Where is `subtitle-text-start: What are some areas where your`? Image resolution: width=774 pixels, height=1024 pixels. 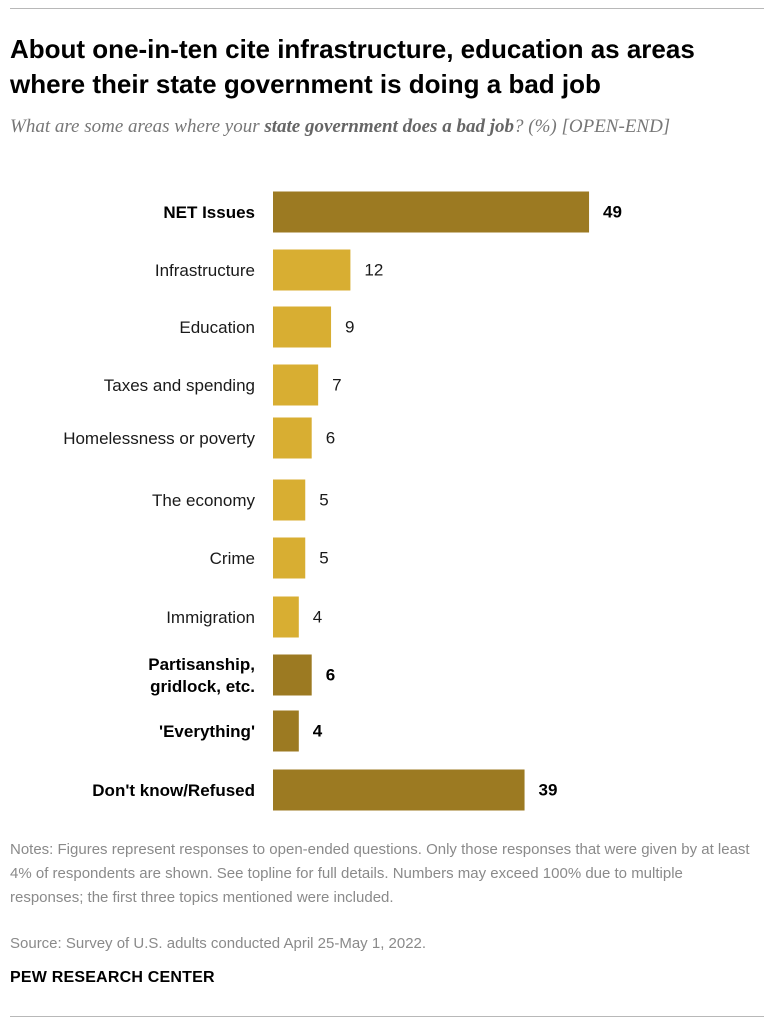 subtitle-text-start: What are some areas where your is located at coordinates (137, 126).